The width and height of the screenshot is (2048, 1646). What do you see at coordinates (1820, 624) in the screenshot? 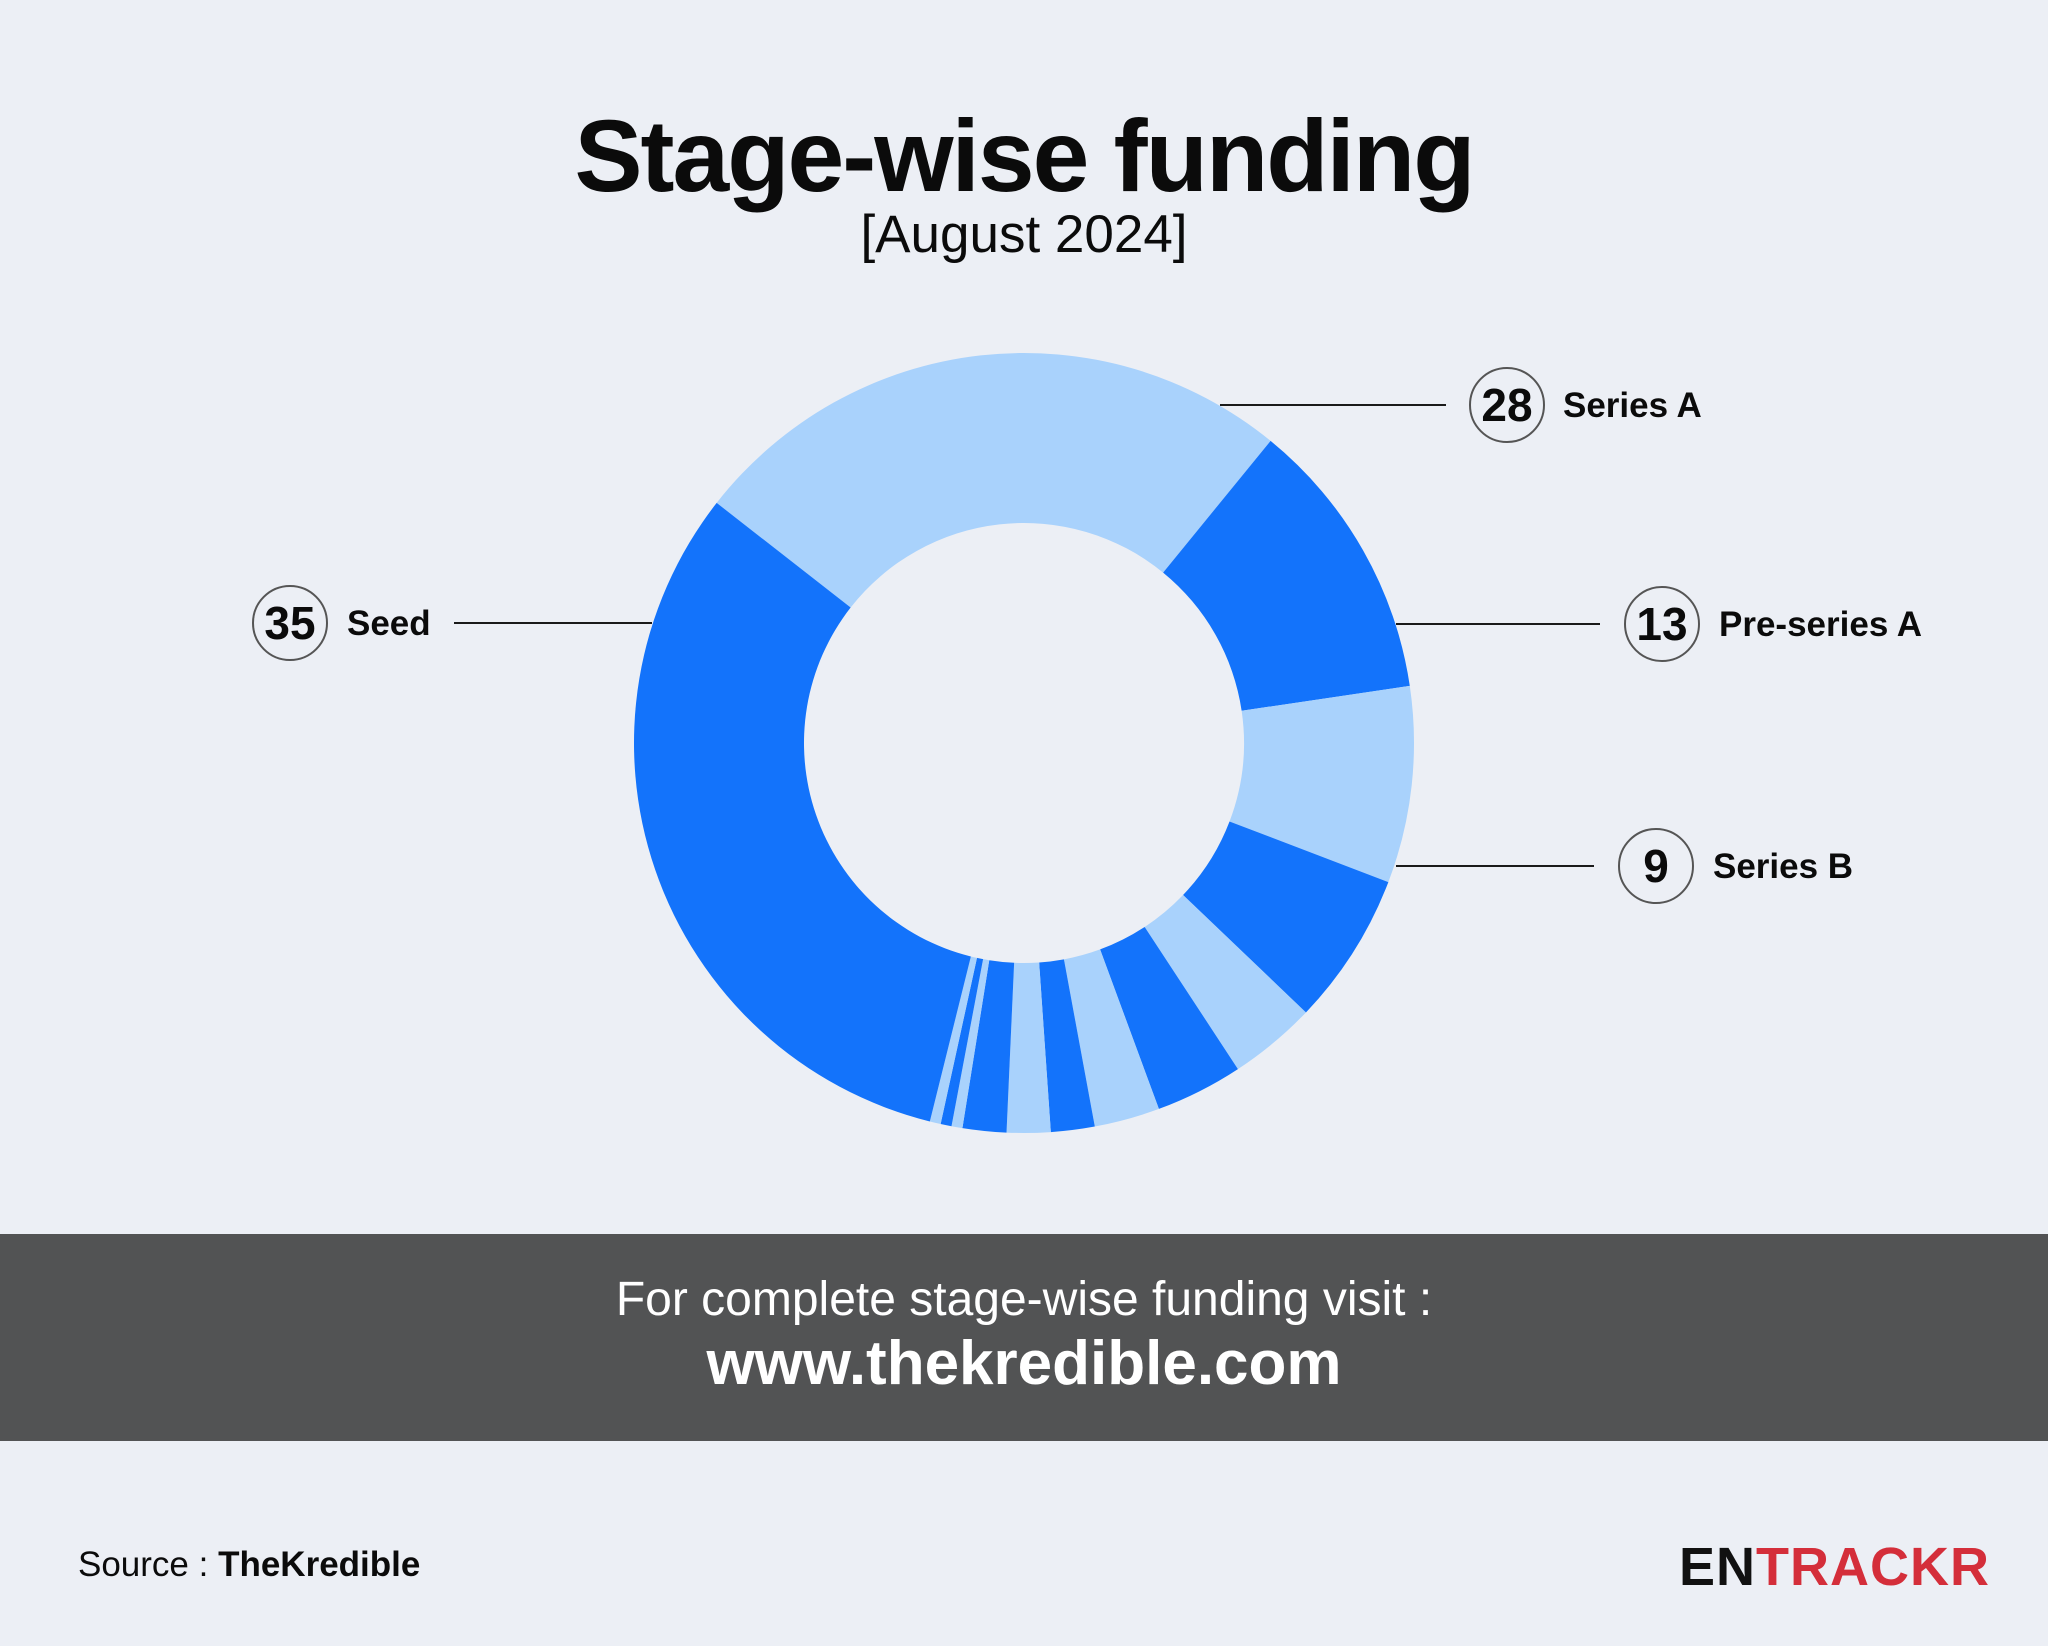
I see `slice-name-label: Pre-series A` at bounding box center [1820, 624].